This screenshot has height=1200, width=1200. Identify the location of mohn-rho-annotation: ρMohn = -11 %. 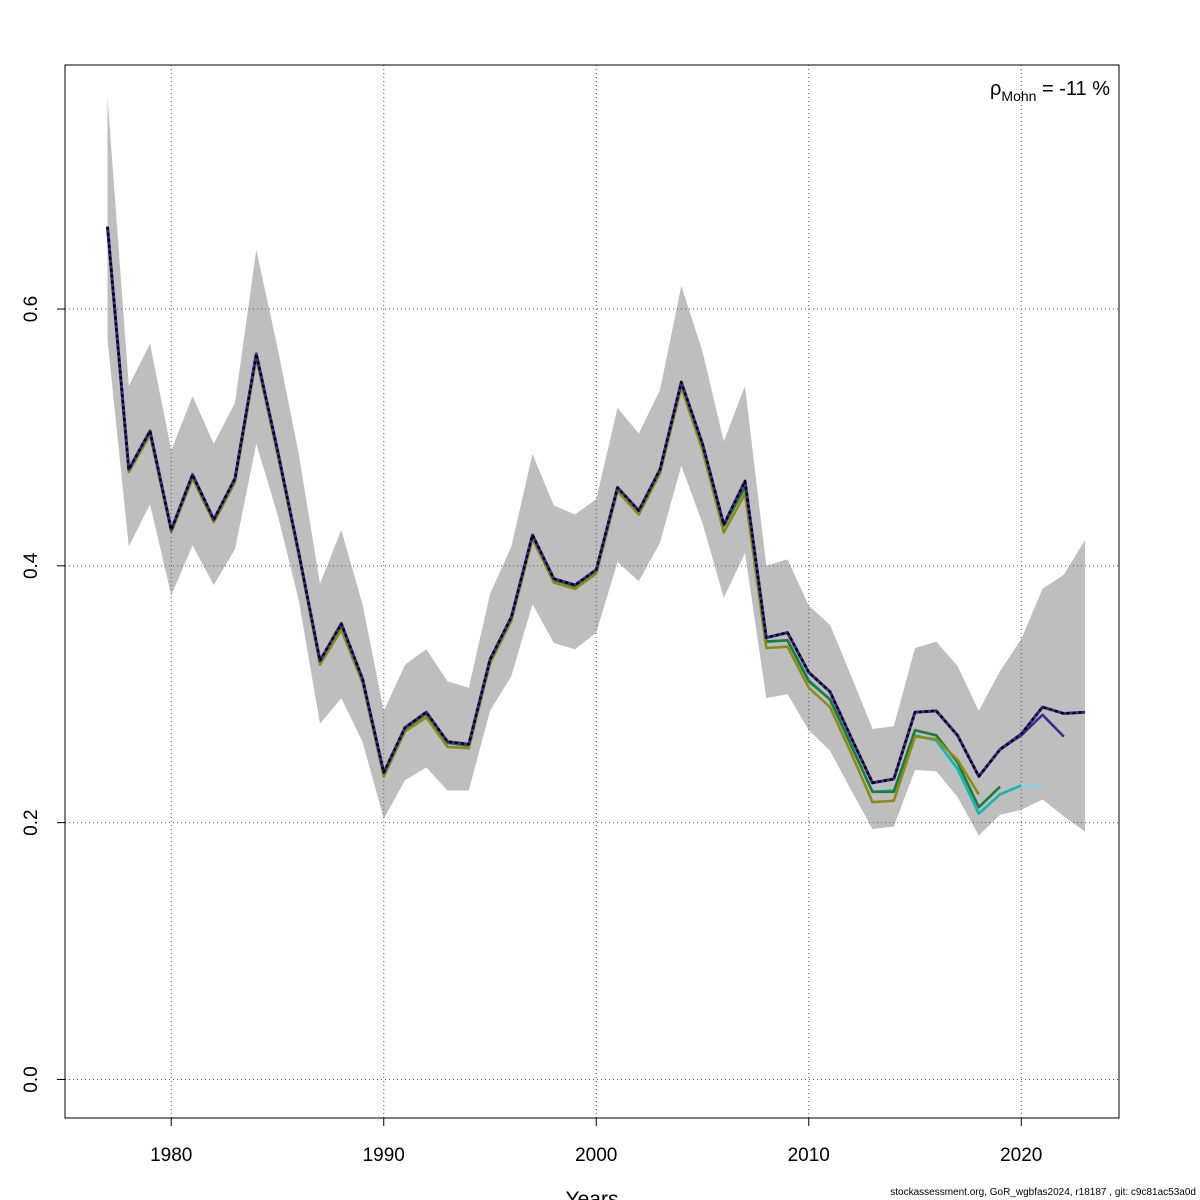
(1050, 91).